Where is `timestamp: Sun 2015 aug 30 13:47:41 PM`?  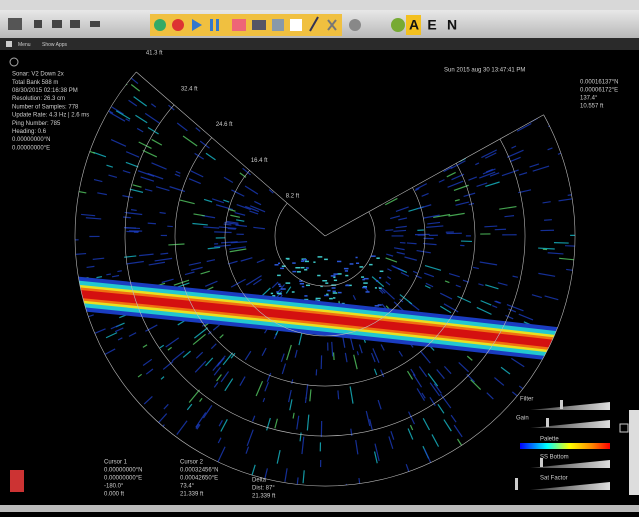
timestamp: Sun 2015 aug 30 13:47:41 PM is located at coordinates (484, 71).